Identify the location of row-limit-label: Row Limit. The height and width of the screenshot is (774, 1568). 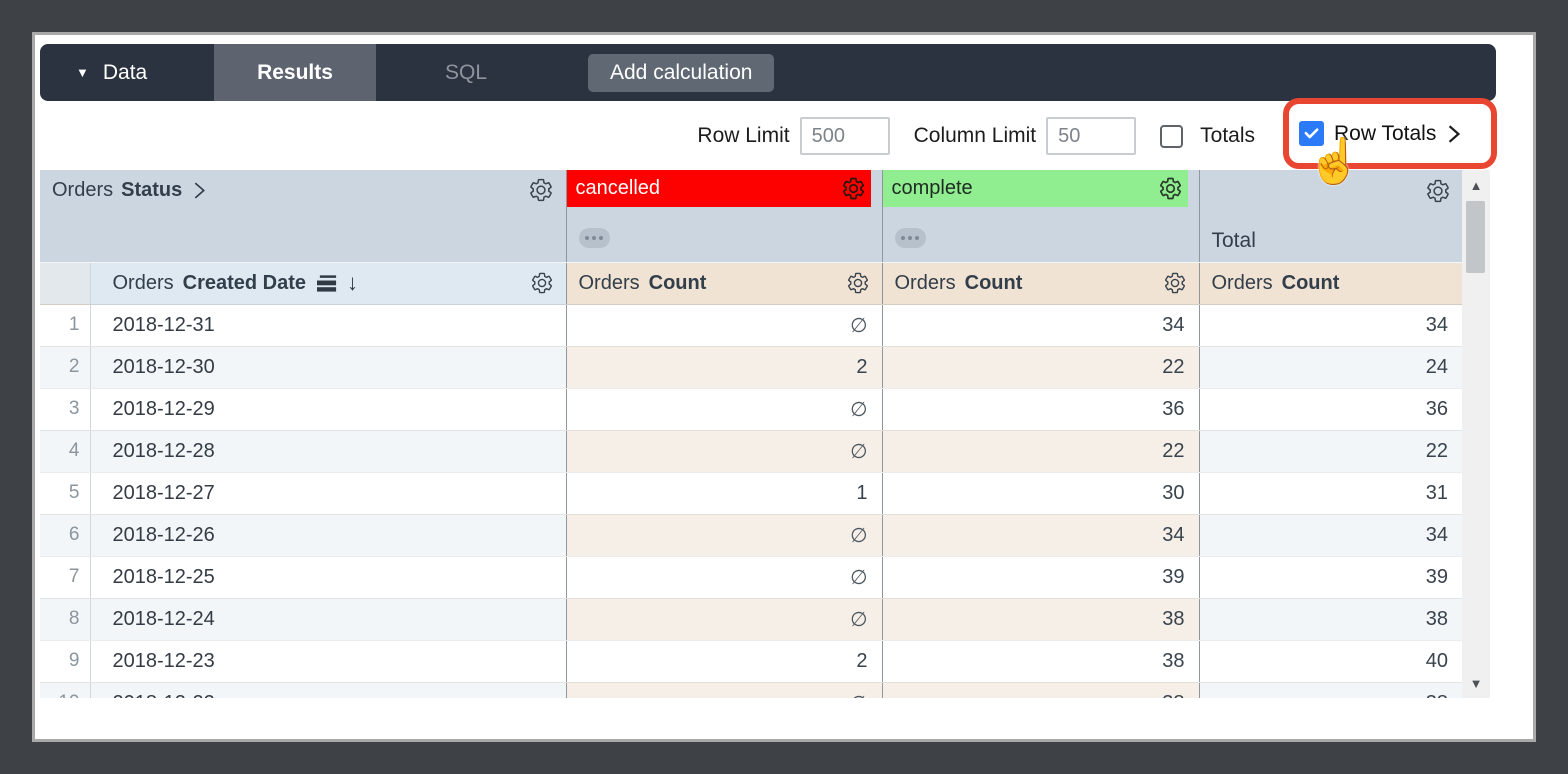
(743, 135).